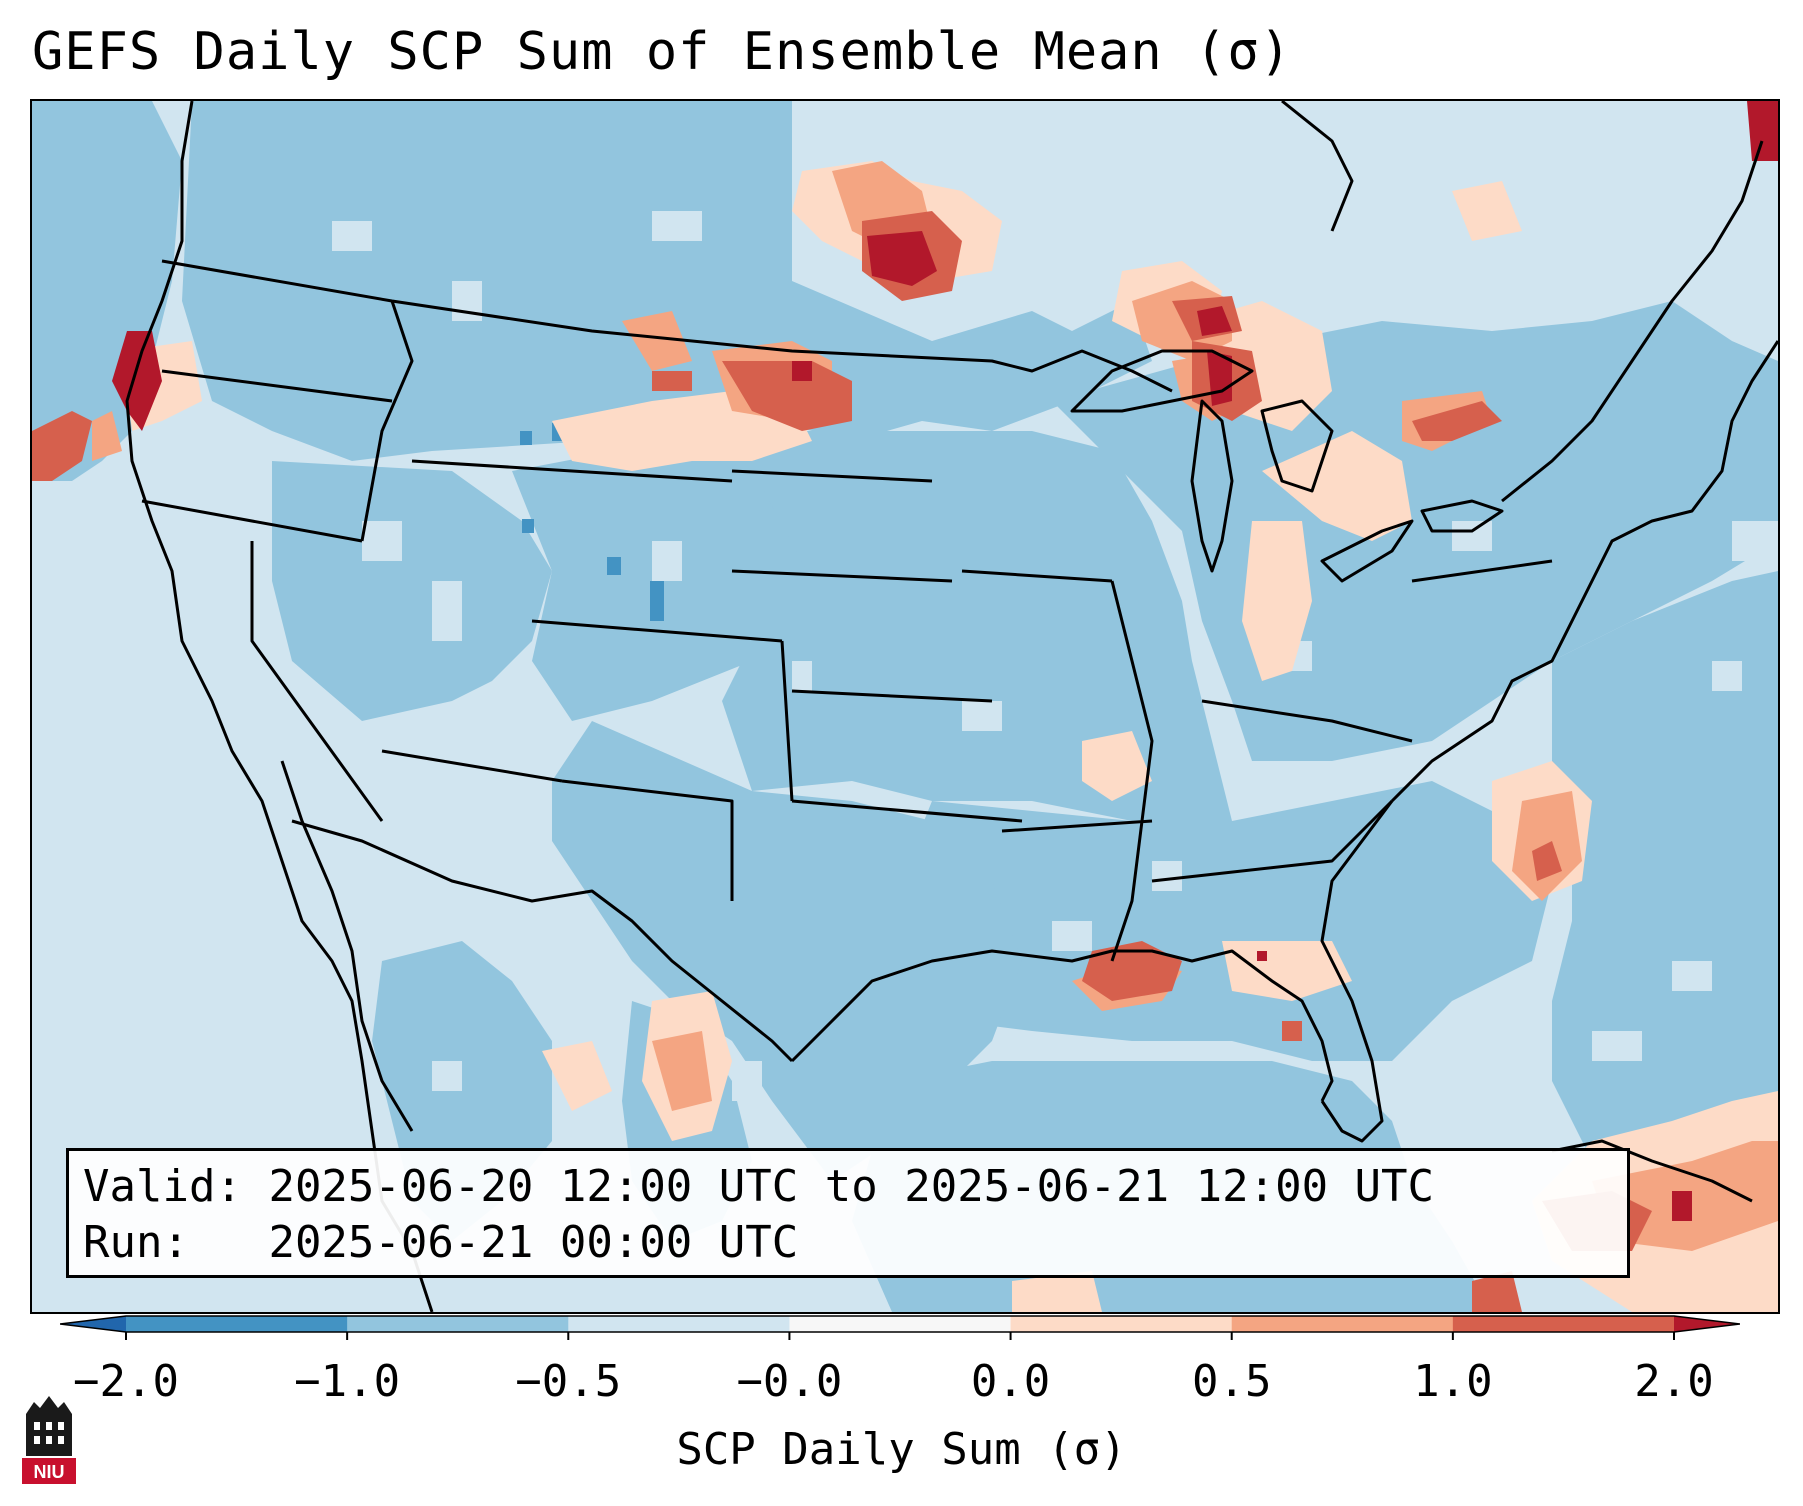 Image resolution: width=1803 pixels, height=1506 pixels. I want to click on border-pa-ny, so click(1482, 571).